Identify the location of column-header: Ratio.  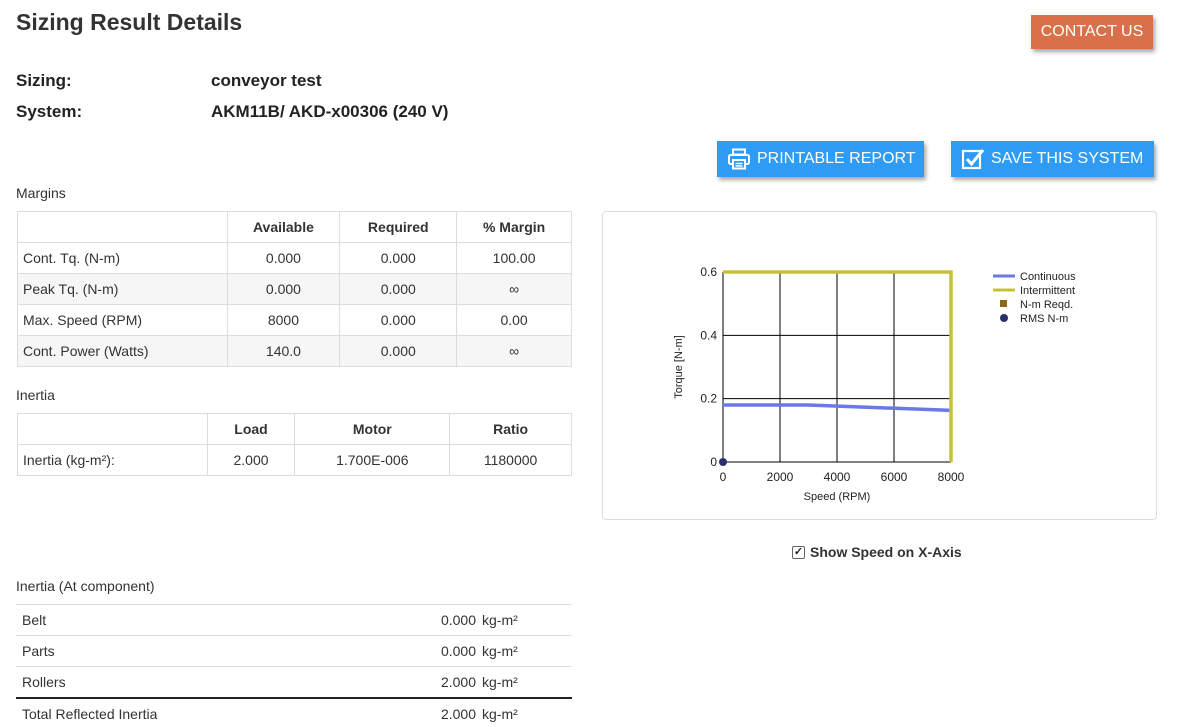
(510, 429).